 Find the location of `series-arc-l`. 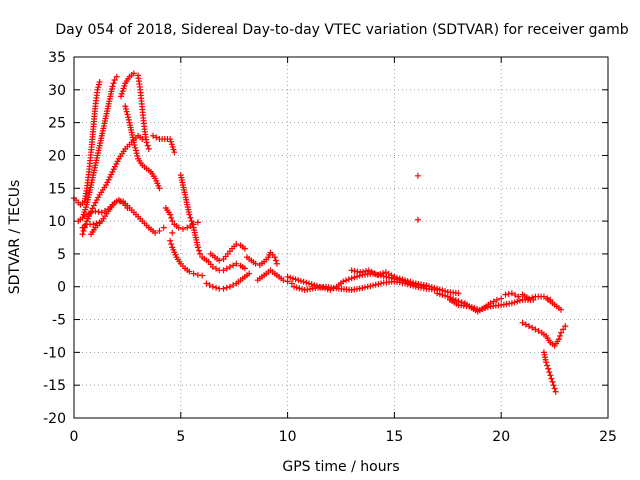

series-arc-l is located at coordinates (190, 214).